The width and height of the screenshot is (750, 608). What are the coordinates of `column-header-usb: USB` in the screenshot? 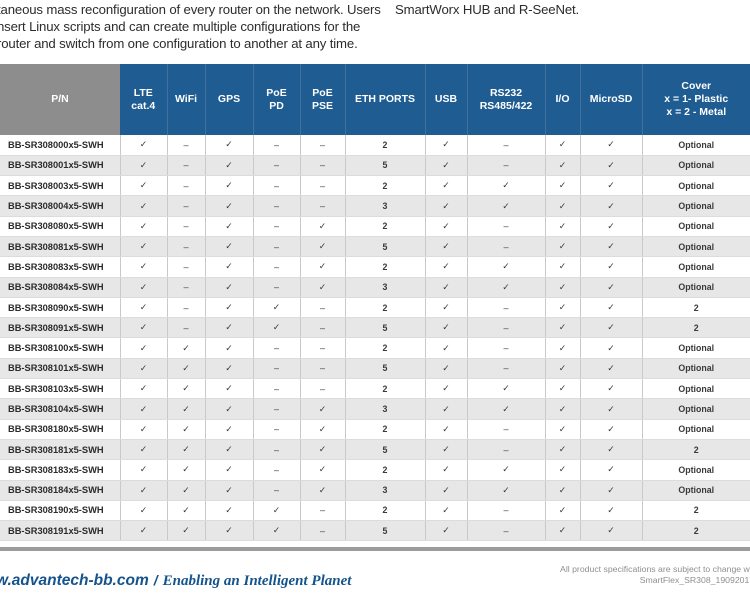 It's located at (445, 99).